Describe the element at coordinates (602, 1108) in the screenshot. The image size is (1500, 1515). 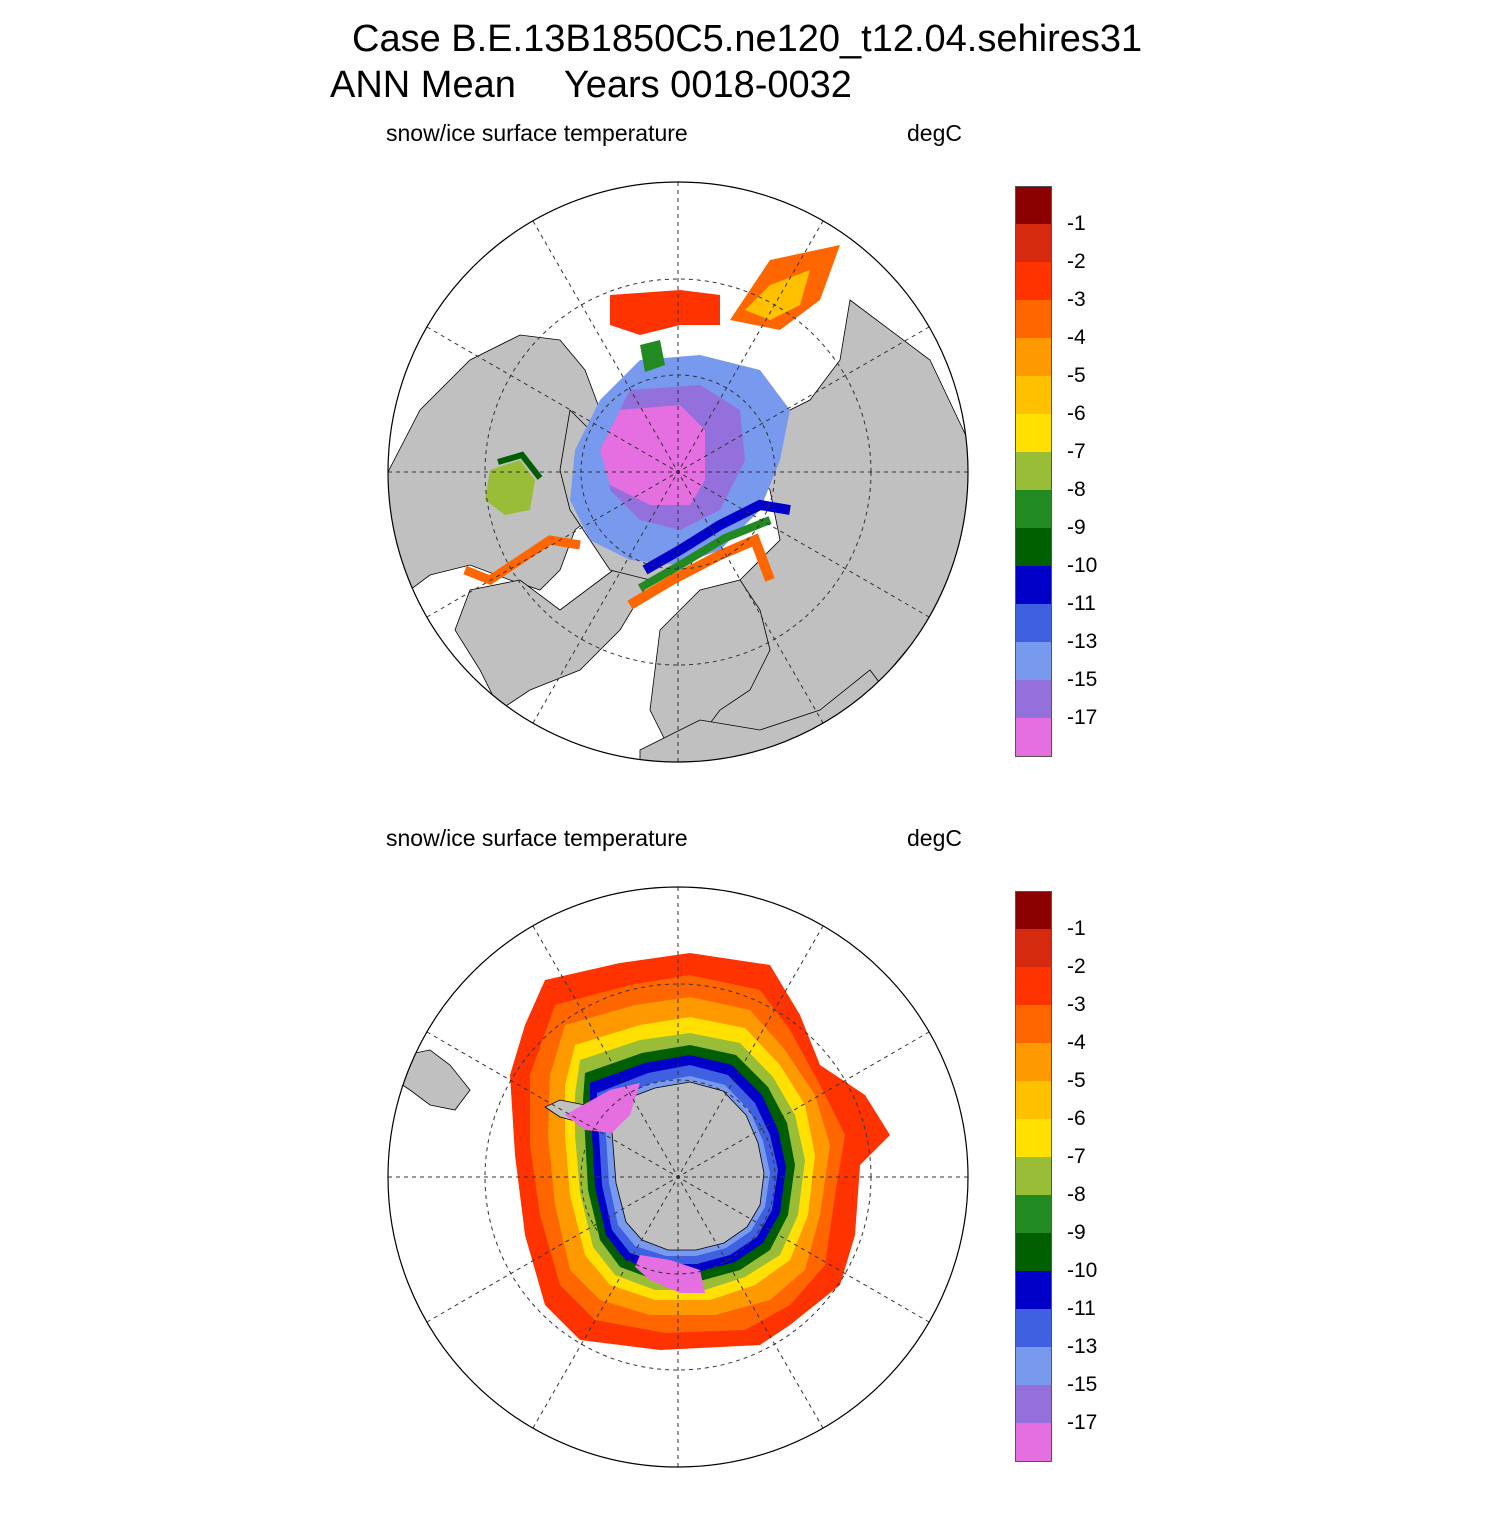
I see `south-ice-weddell` at that location.